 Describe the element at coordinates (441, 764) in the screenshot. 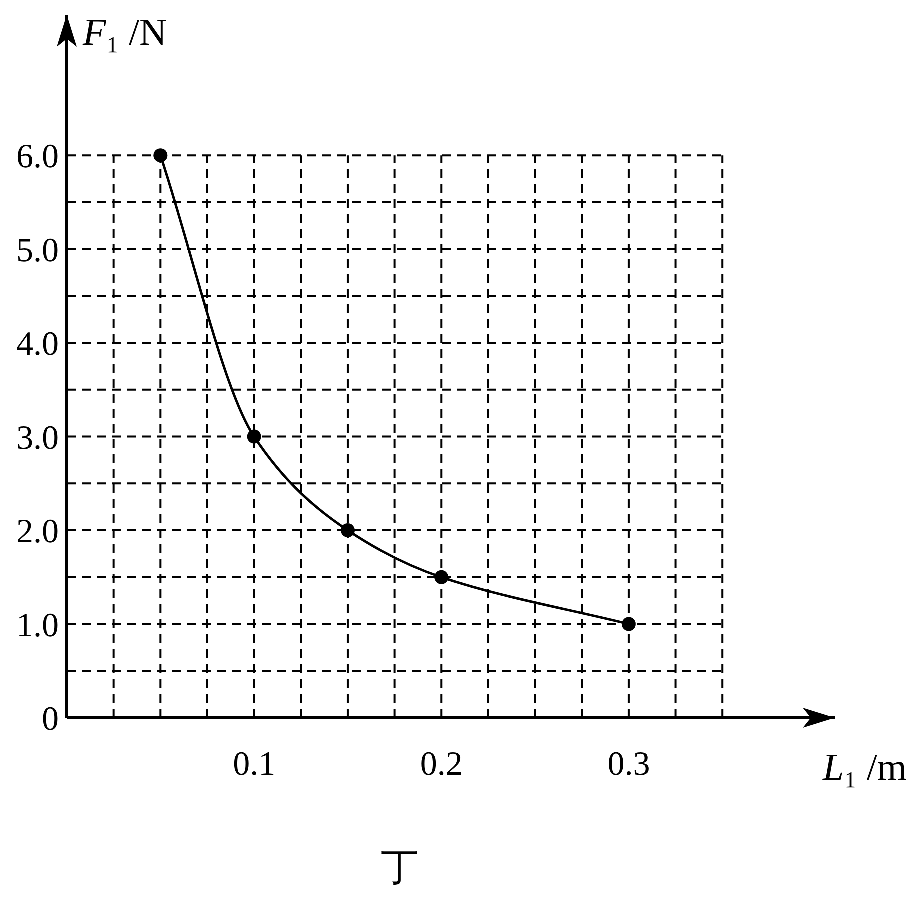

I see `x-tick-label: 0.2` at that location.